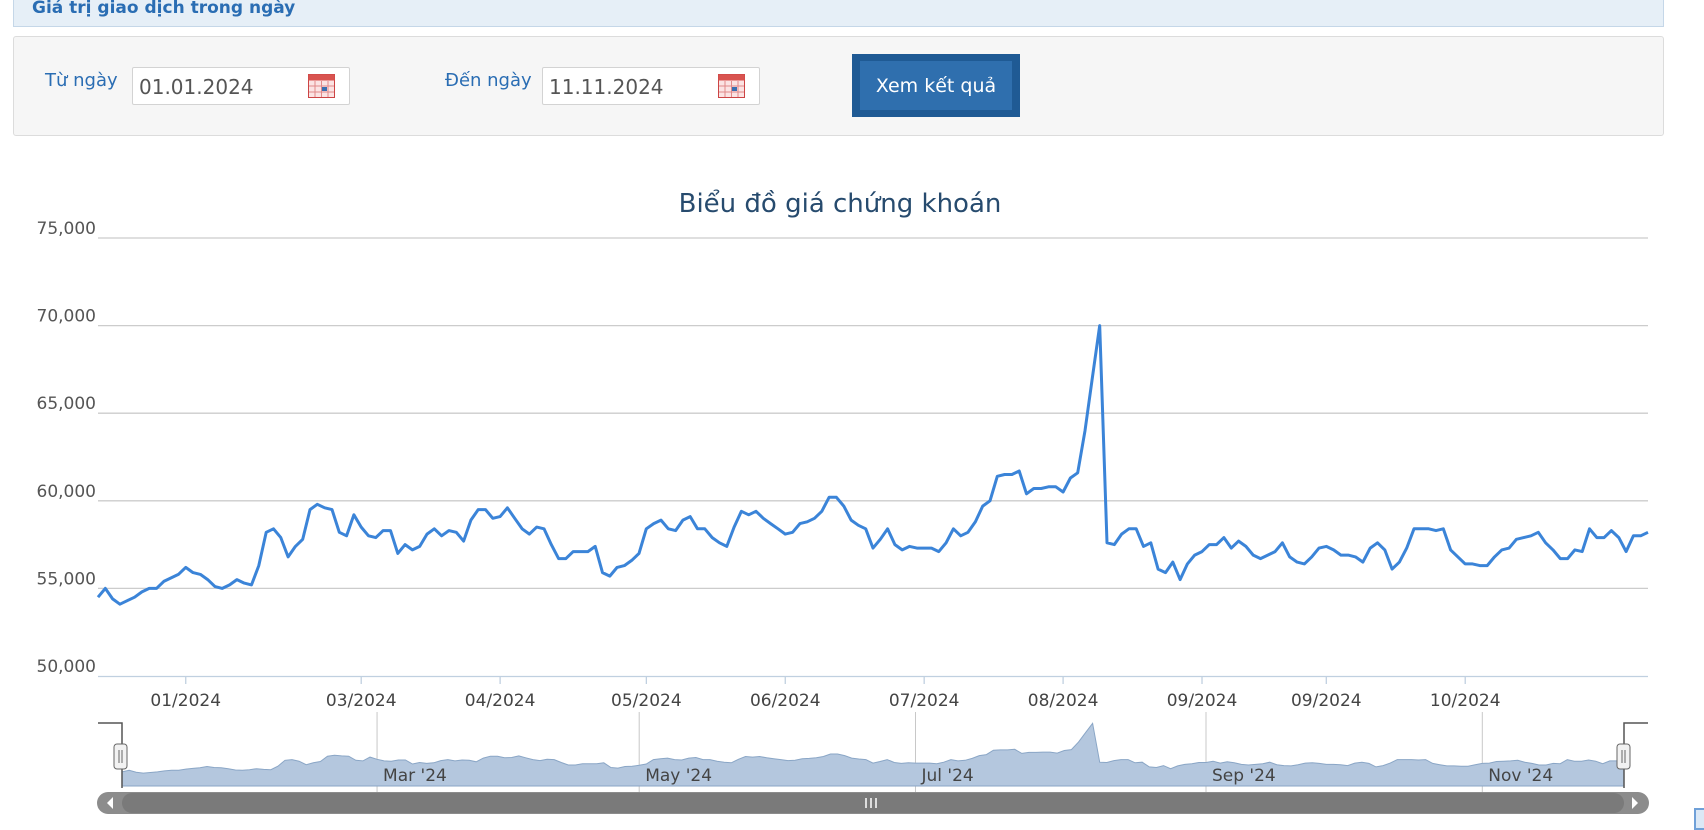 The height and width of the screenshot is (830, 1704). I want to click on navigator-left-handle, so click(120, 756).